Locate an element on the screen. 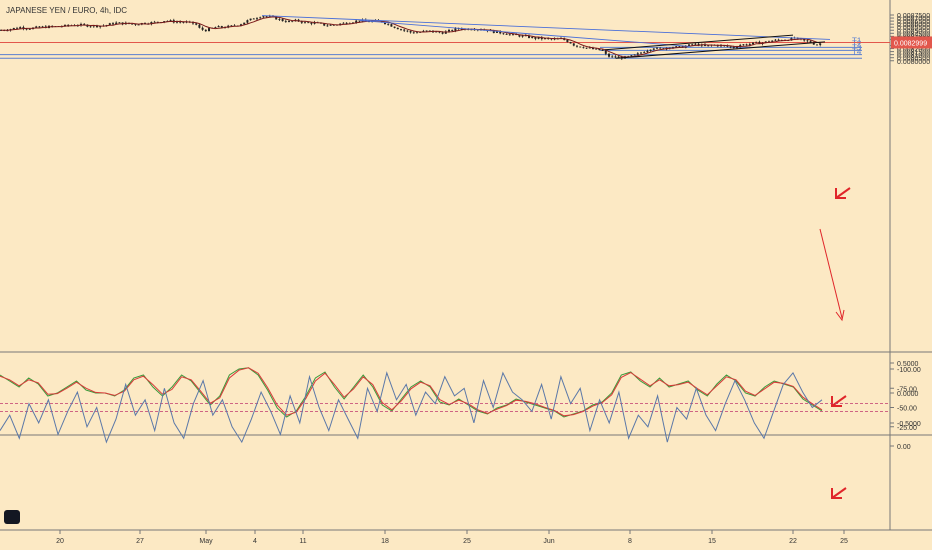  x-tick-label: May is located at coordinates (206, 541).